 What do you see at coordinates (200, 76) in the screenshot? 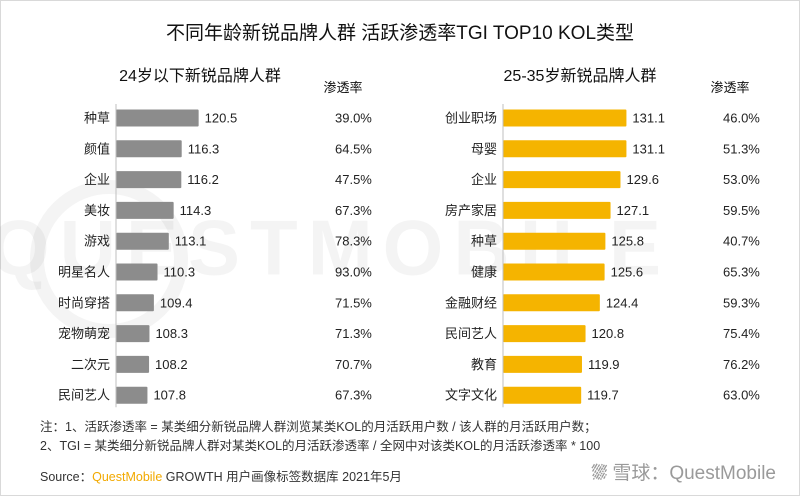
I see `left-panel-title: 24岁以下新锐品牌人群` at bounding box center [200, 76].